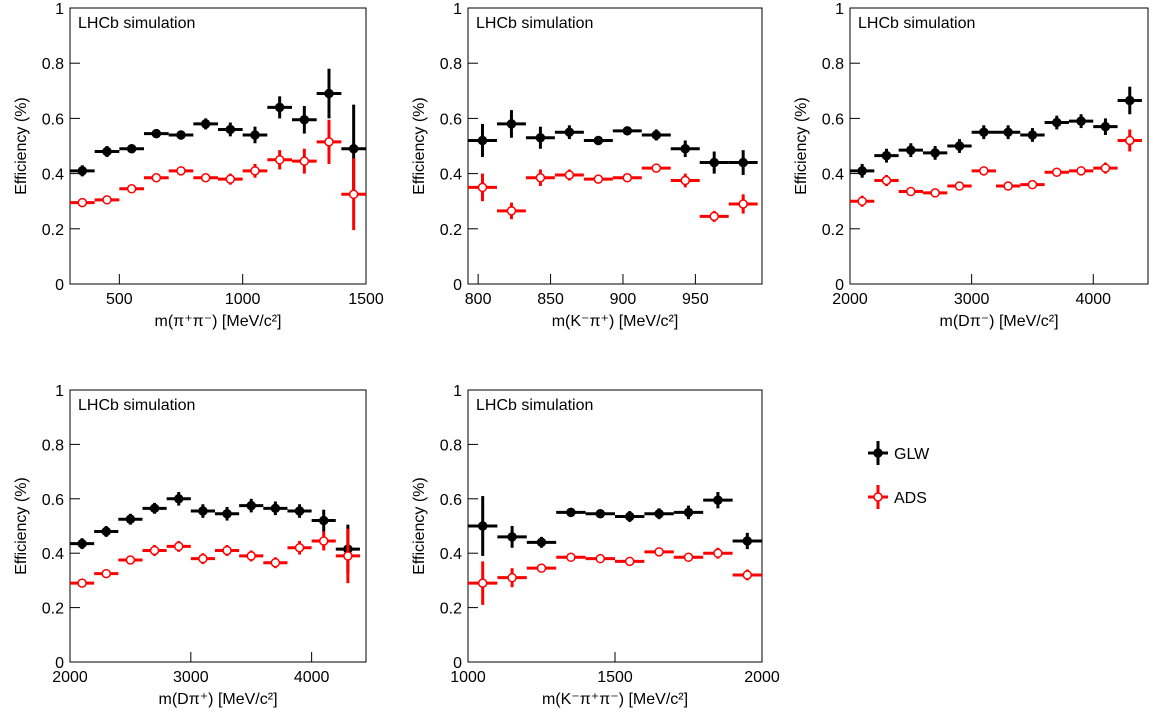 The width and height of the screenshot is (1153, 723). Describe the element at coordinates (999, 146) in the screenshot. I see `plot-frame` at that location.